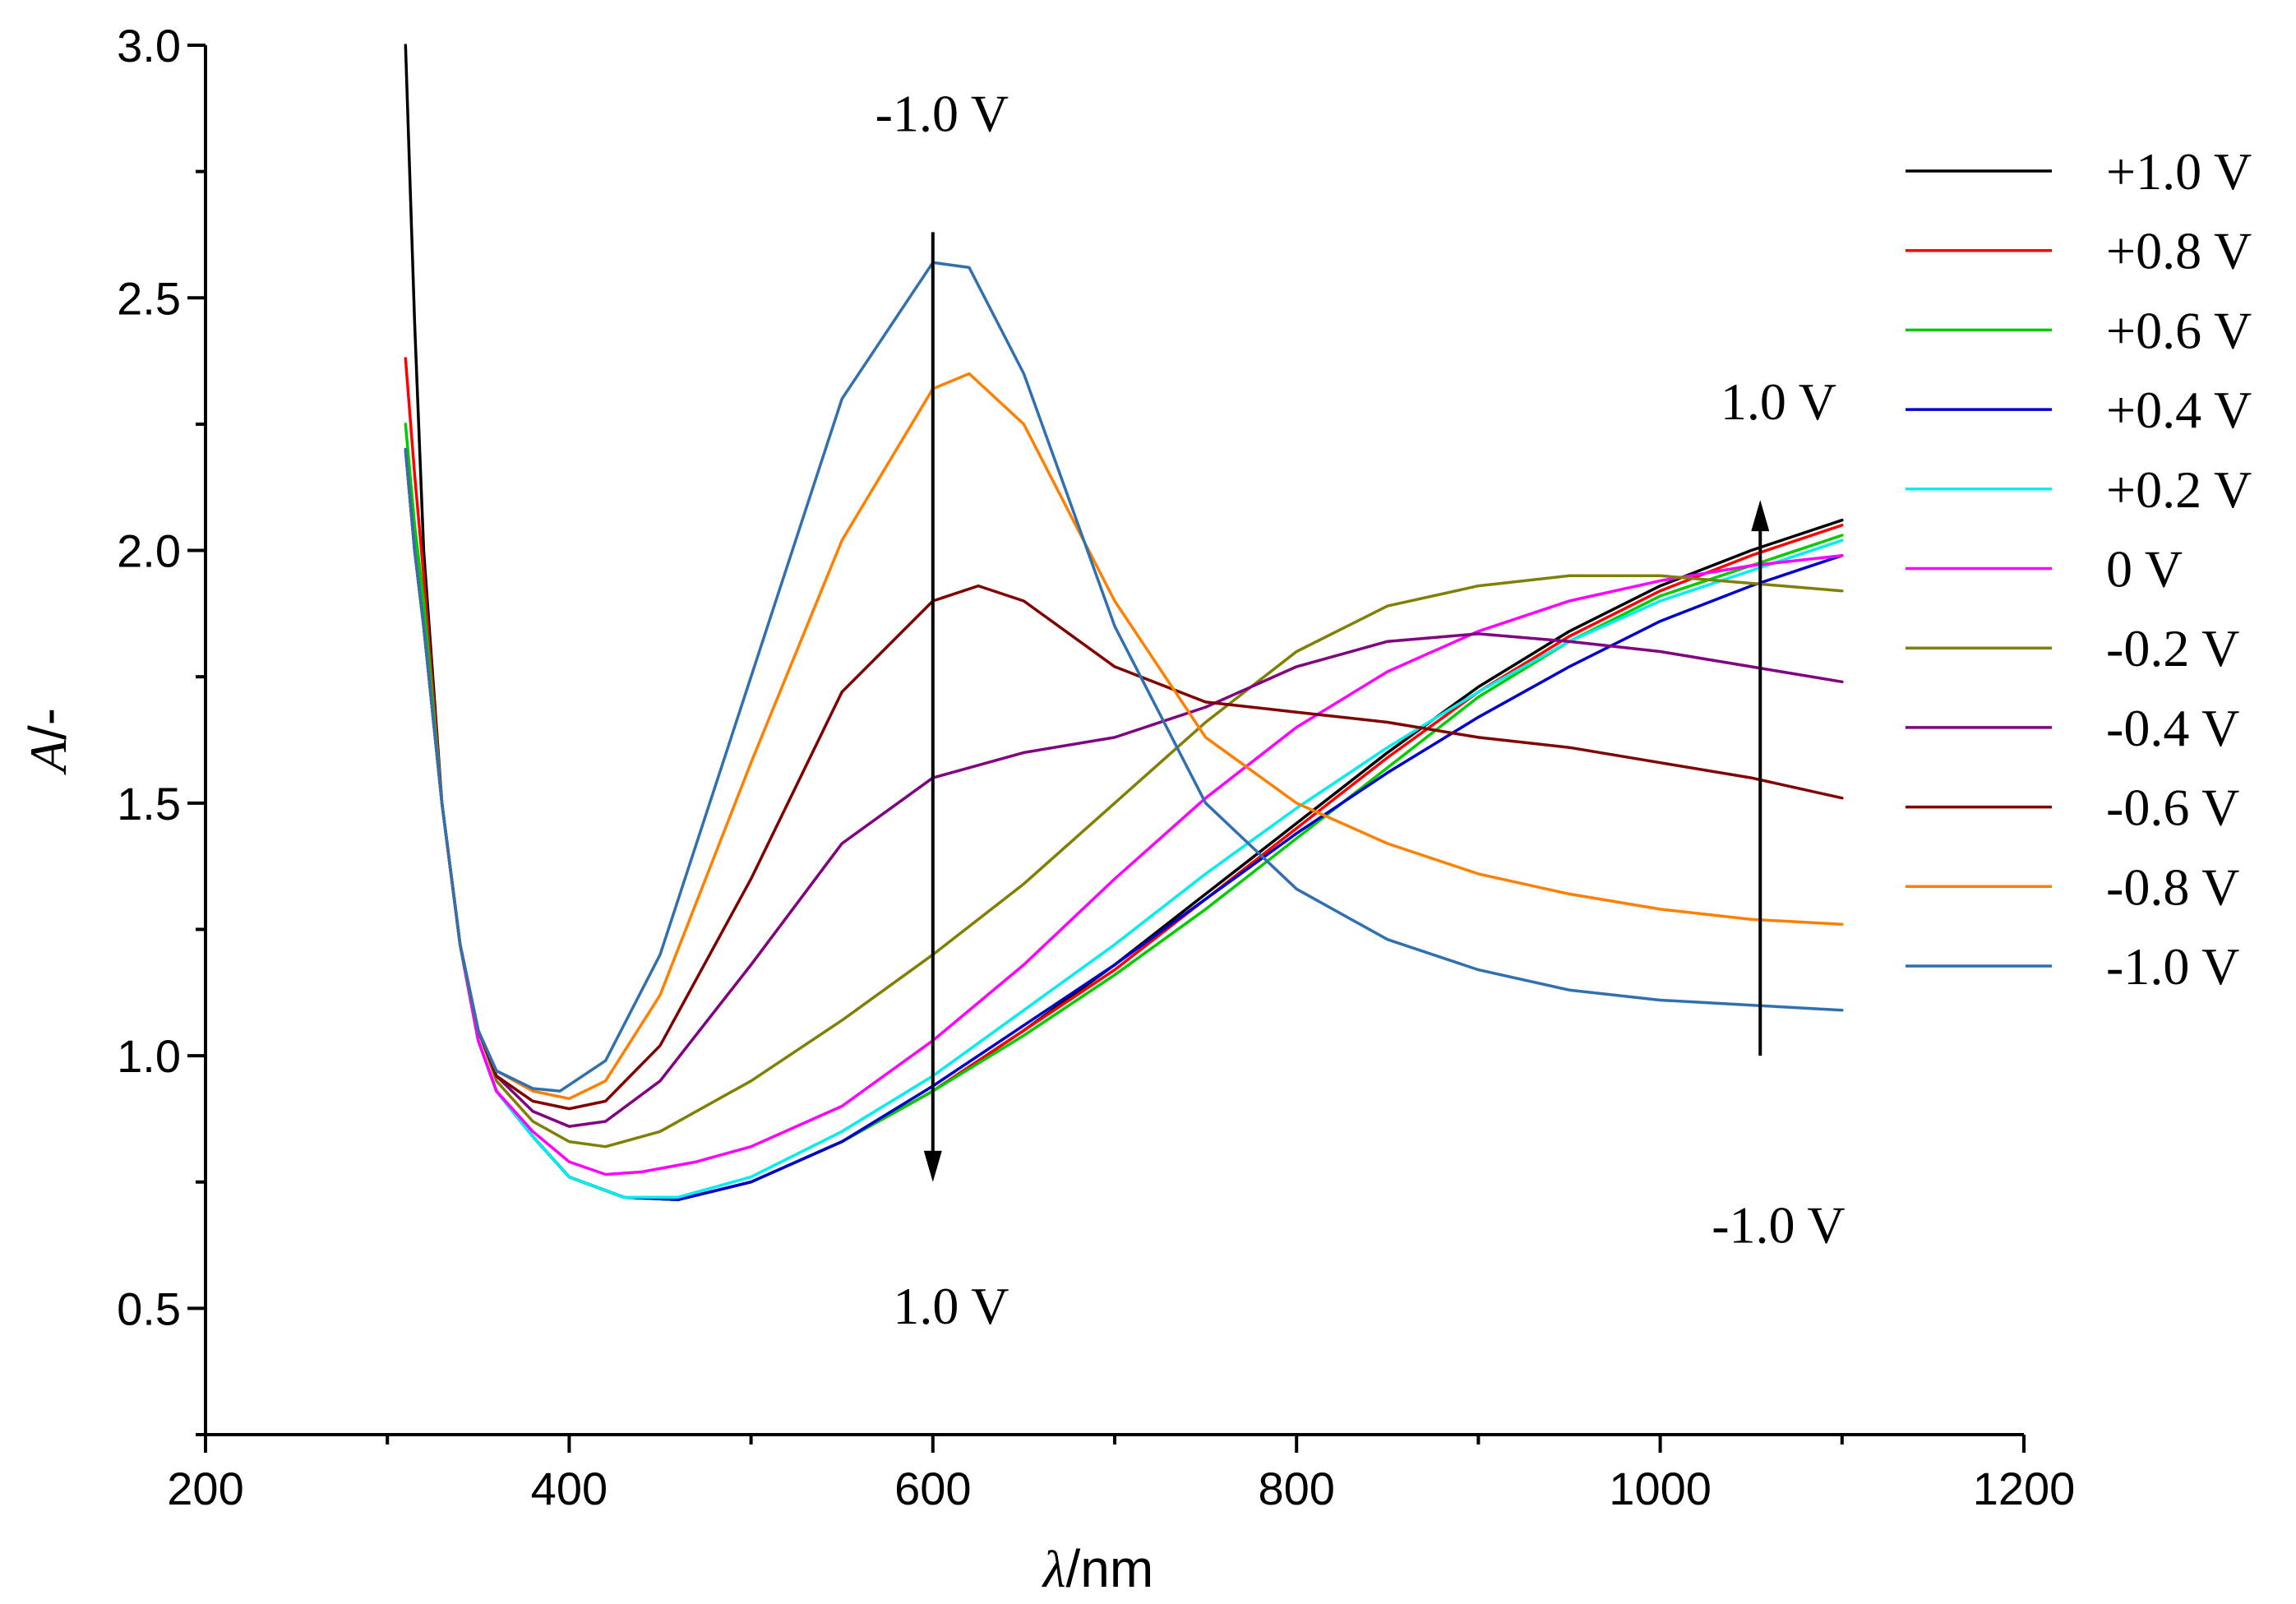 Image resolution: width=2296 pixels, height=1604 pixels. Describe the element at coordinates (205, 1488) in the screenshot. I see `x-tick-label: 200` at that location.